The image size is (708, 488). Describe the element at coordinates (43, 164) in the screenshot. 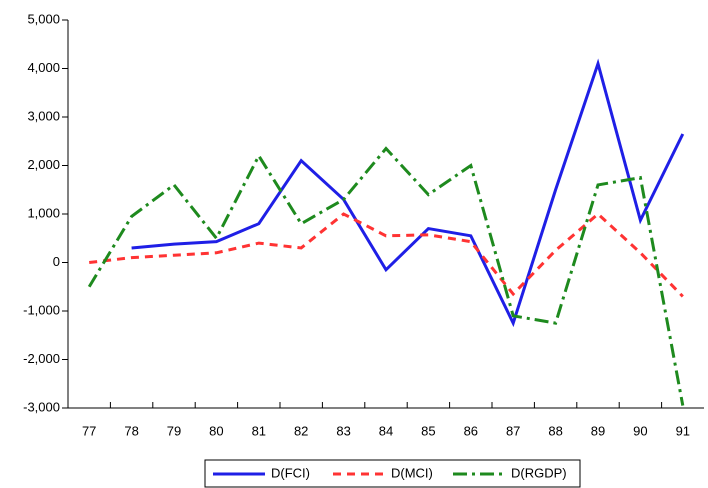

I see `y-tick-label: 2,000` at that location.